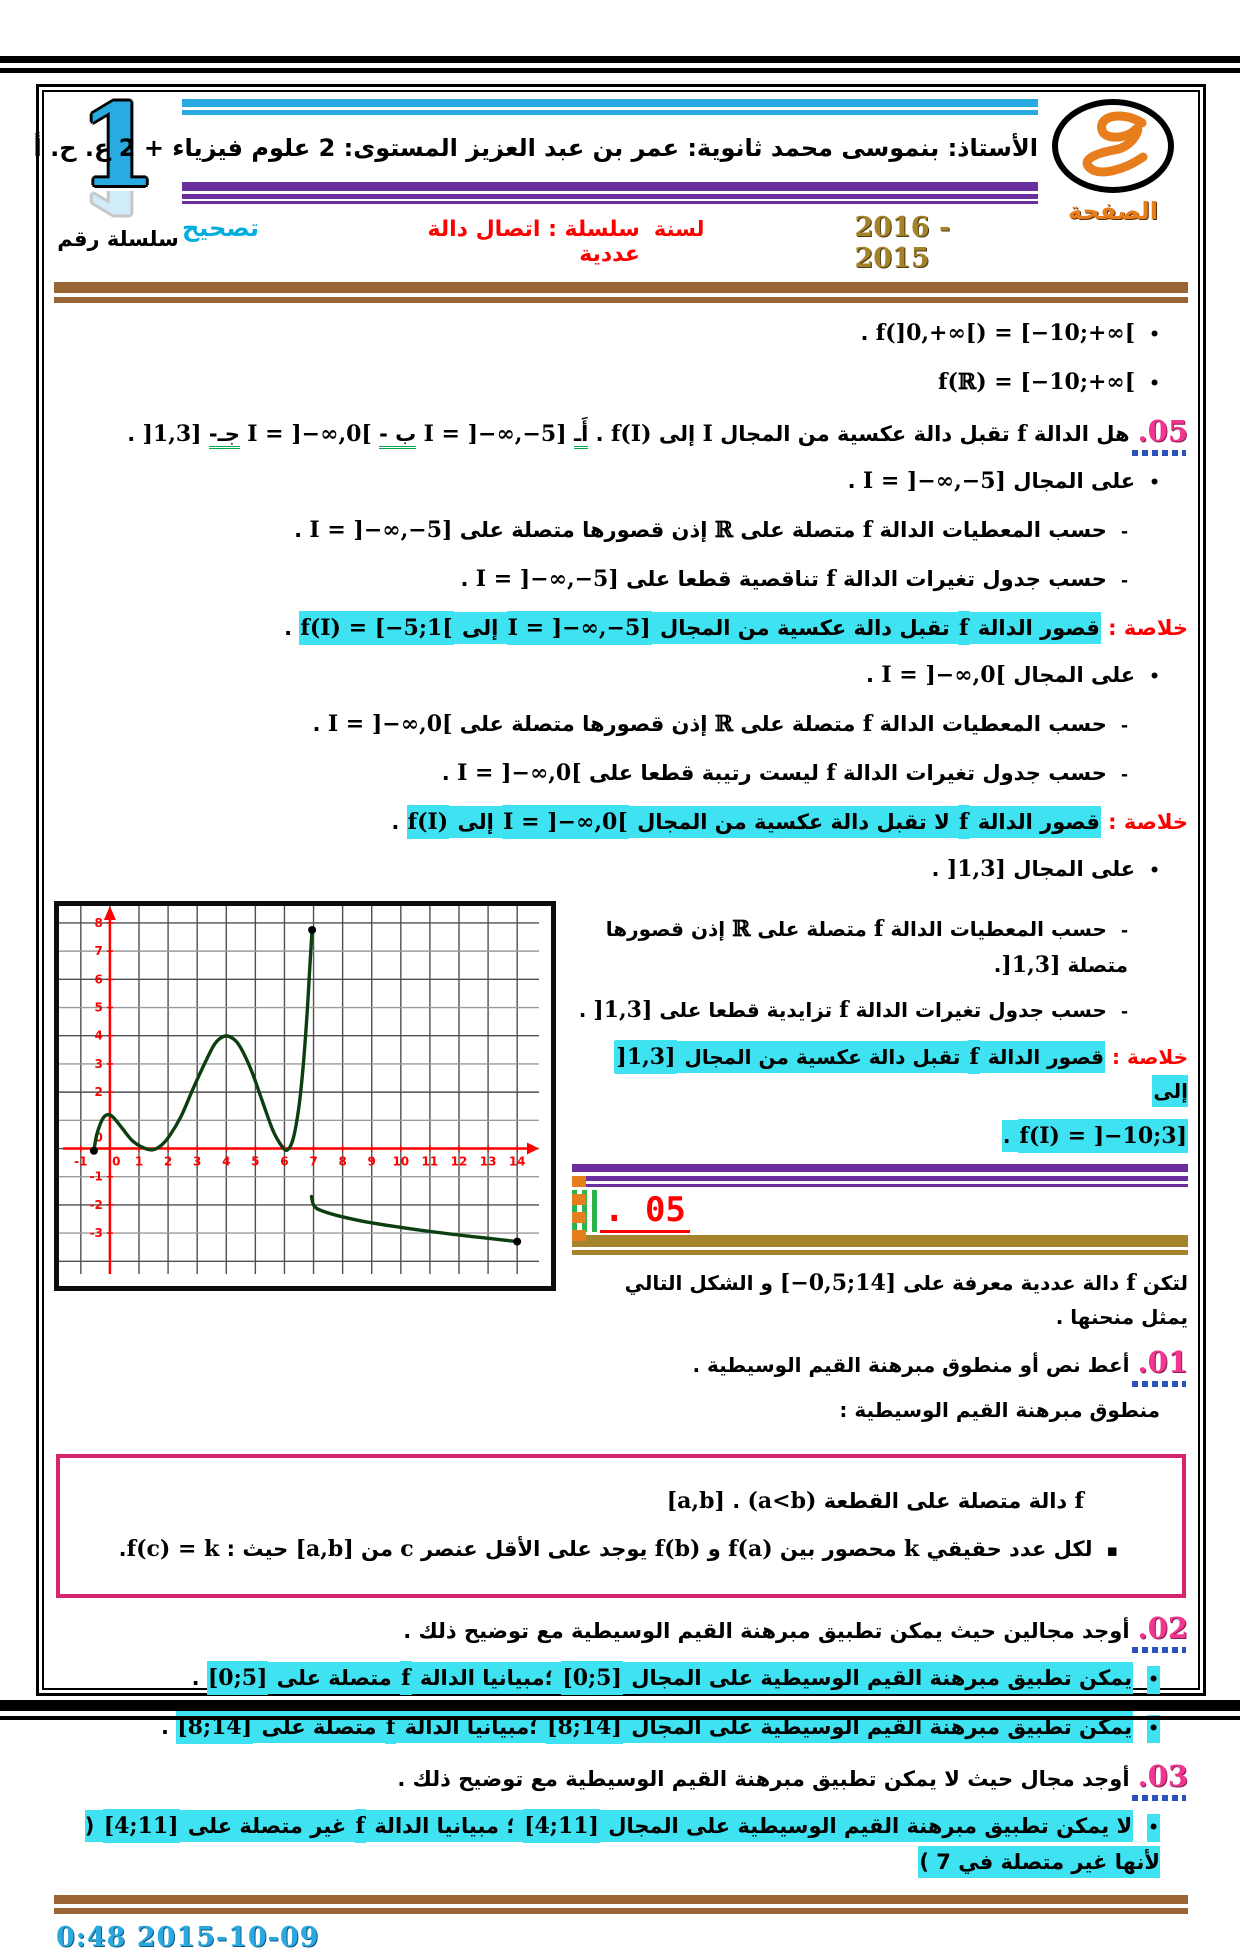 The height and width of the screenshot is (1953, 1240). What do you see at coordinates (168, 1162) in the screenshot?
I see `x-tick-label: 2` at bounding box center [168, 1162].